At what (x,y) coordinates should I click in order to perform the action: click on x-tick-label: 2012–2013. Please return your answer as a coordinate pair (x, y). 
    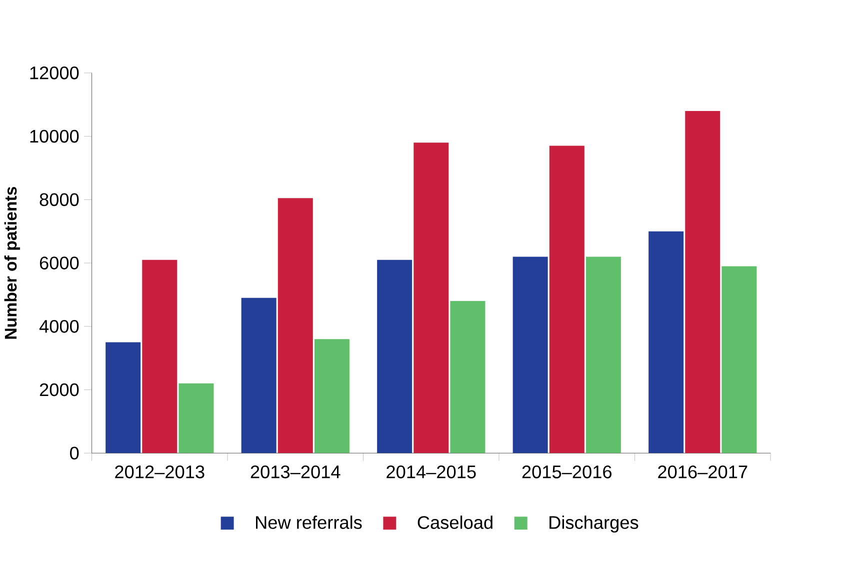
    Looking at the image, I should click on (159, 471).